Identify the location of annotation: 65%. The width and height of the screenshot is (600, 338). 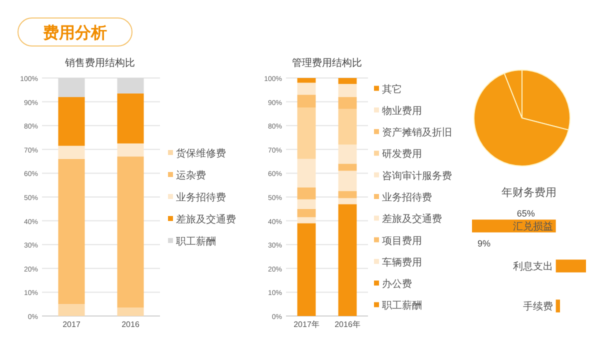
(525, 213).